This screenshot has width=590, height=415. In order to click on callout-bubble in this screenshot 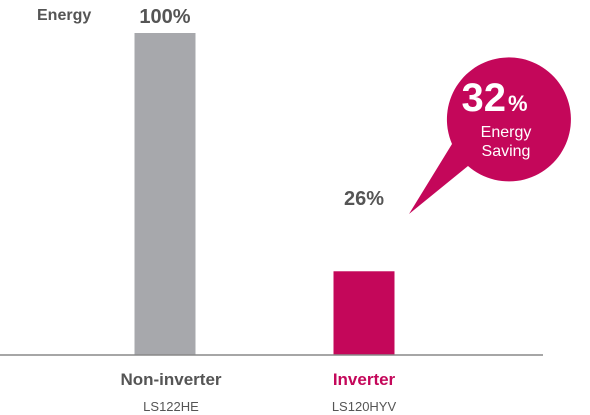, I will do `click(490, 136)`.